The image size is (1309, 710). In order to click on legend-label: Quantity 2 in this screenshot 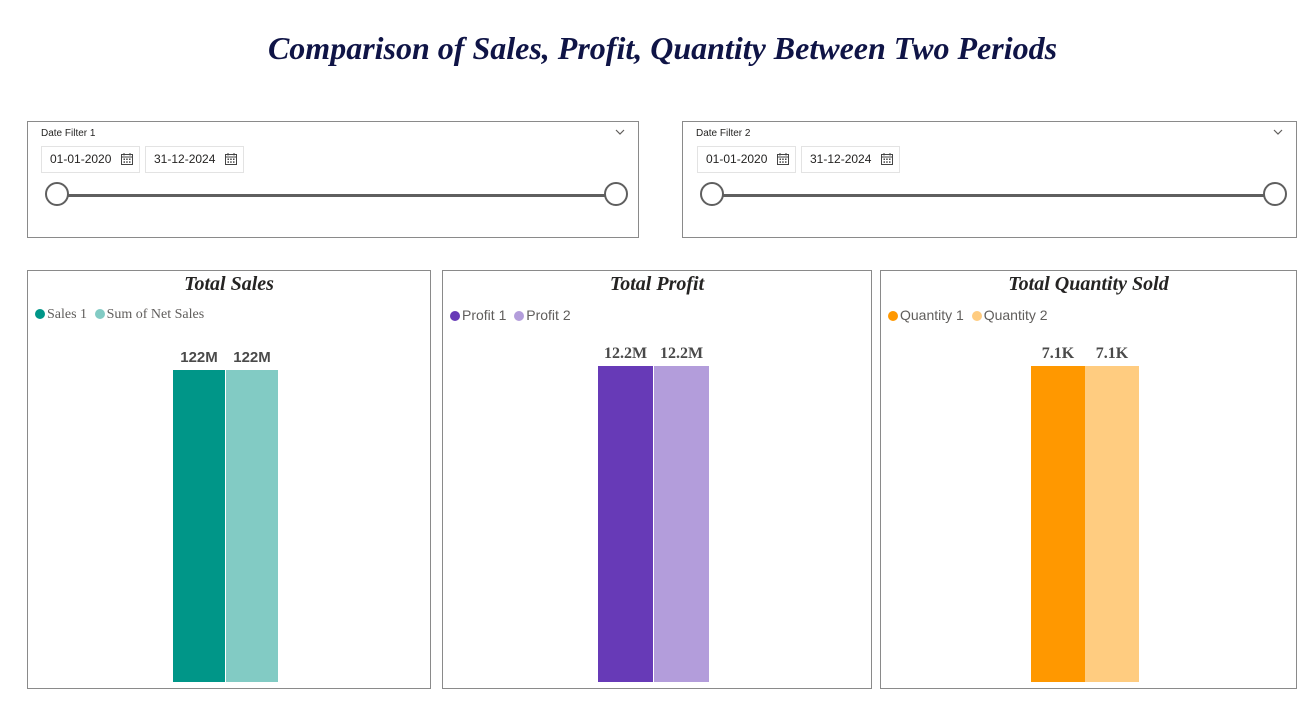, I will do `click(1015, 315)`.